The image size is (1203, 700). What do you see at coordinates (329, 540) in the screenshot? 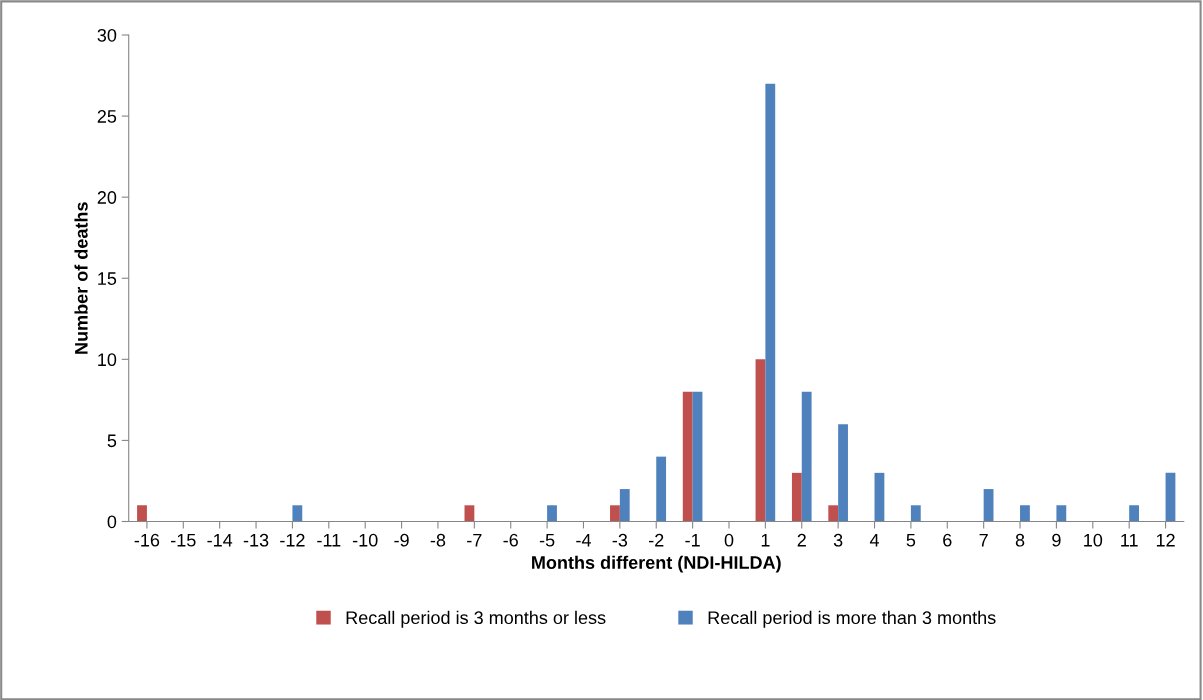
I see `x-tick-label: -11` at bounding box center [329, 540].